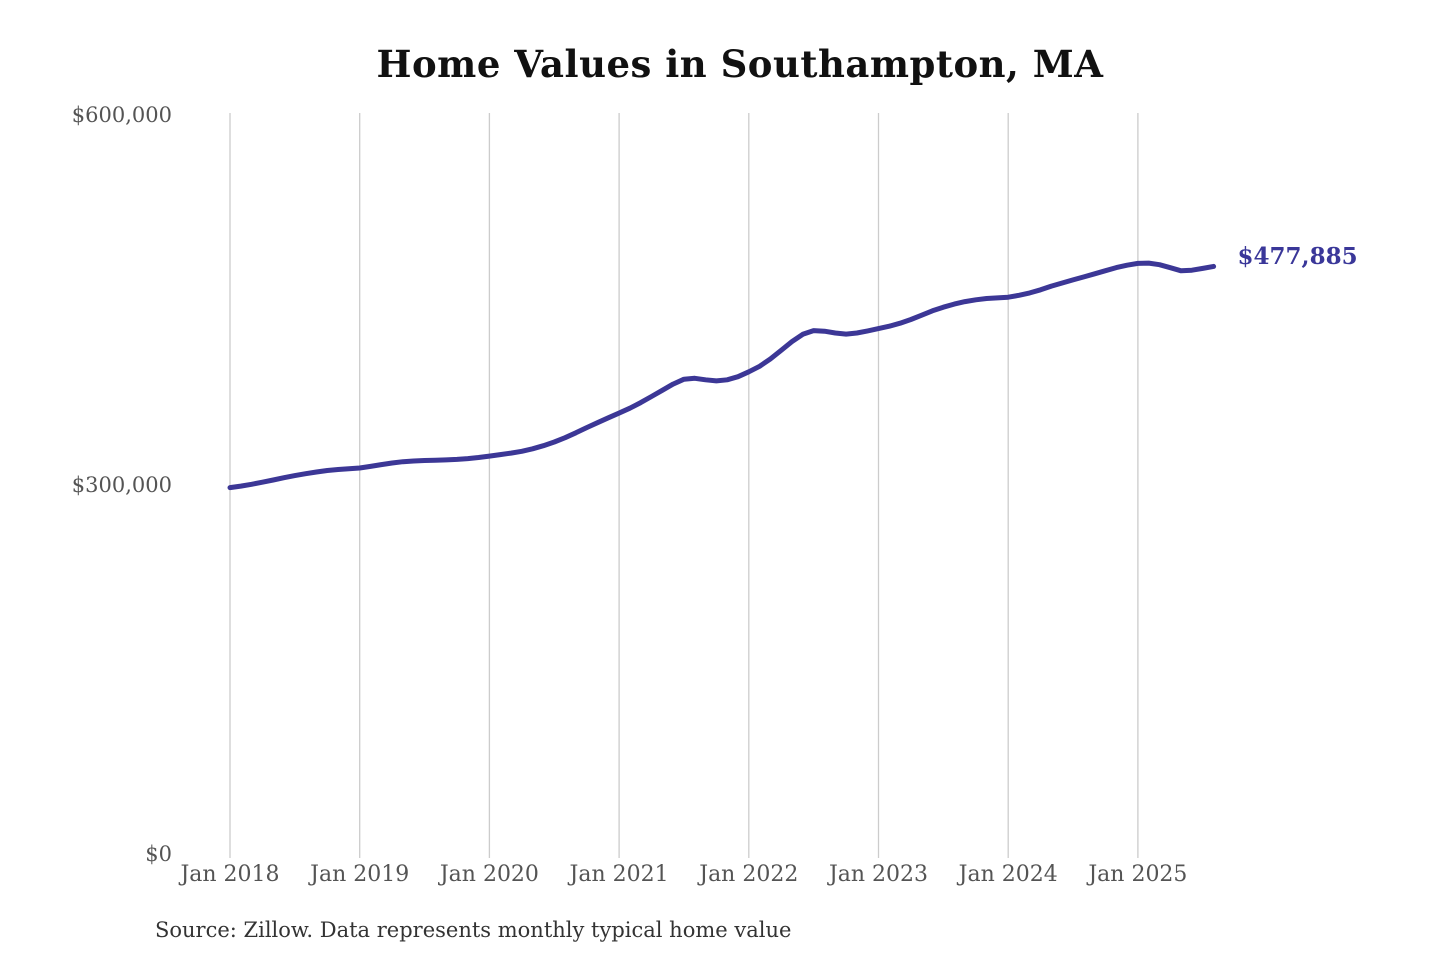  What do you see at coordinates (1138, 874) in the screenshot?
I see `x-axis-tick-label: Jan 2025` at bounding box center [1138, 874].